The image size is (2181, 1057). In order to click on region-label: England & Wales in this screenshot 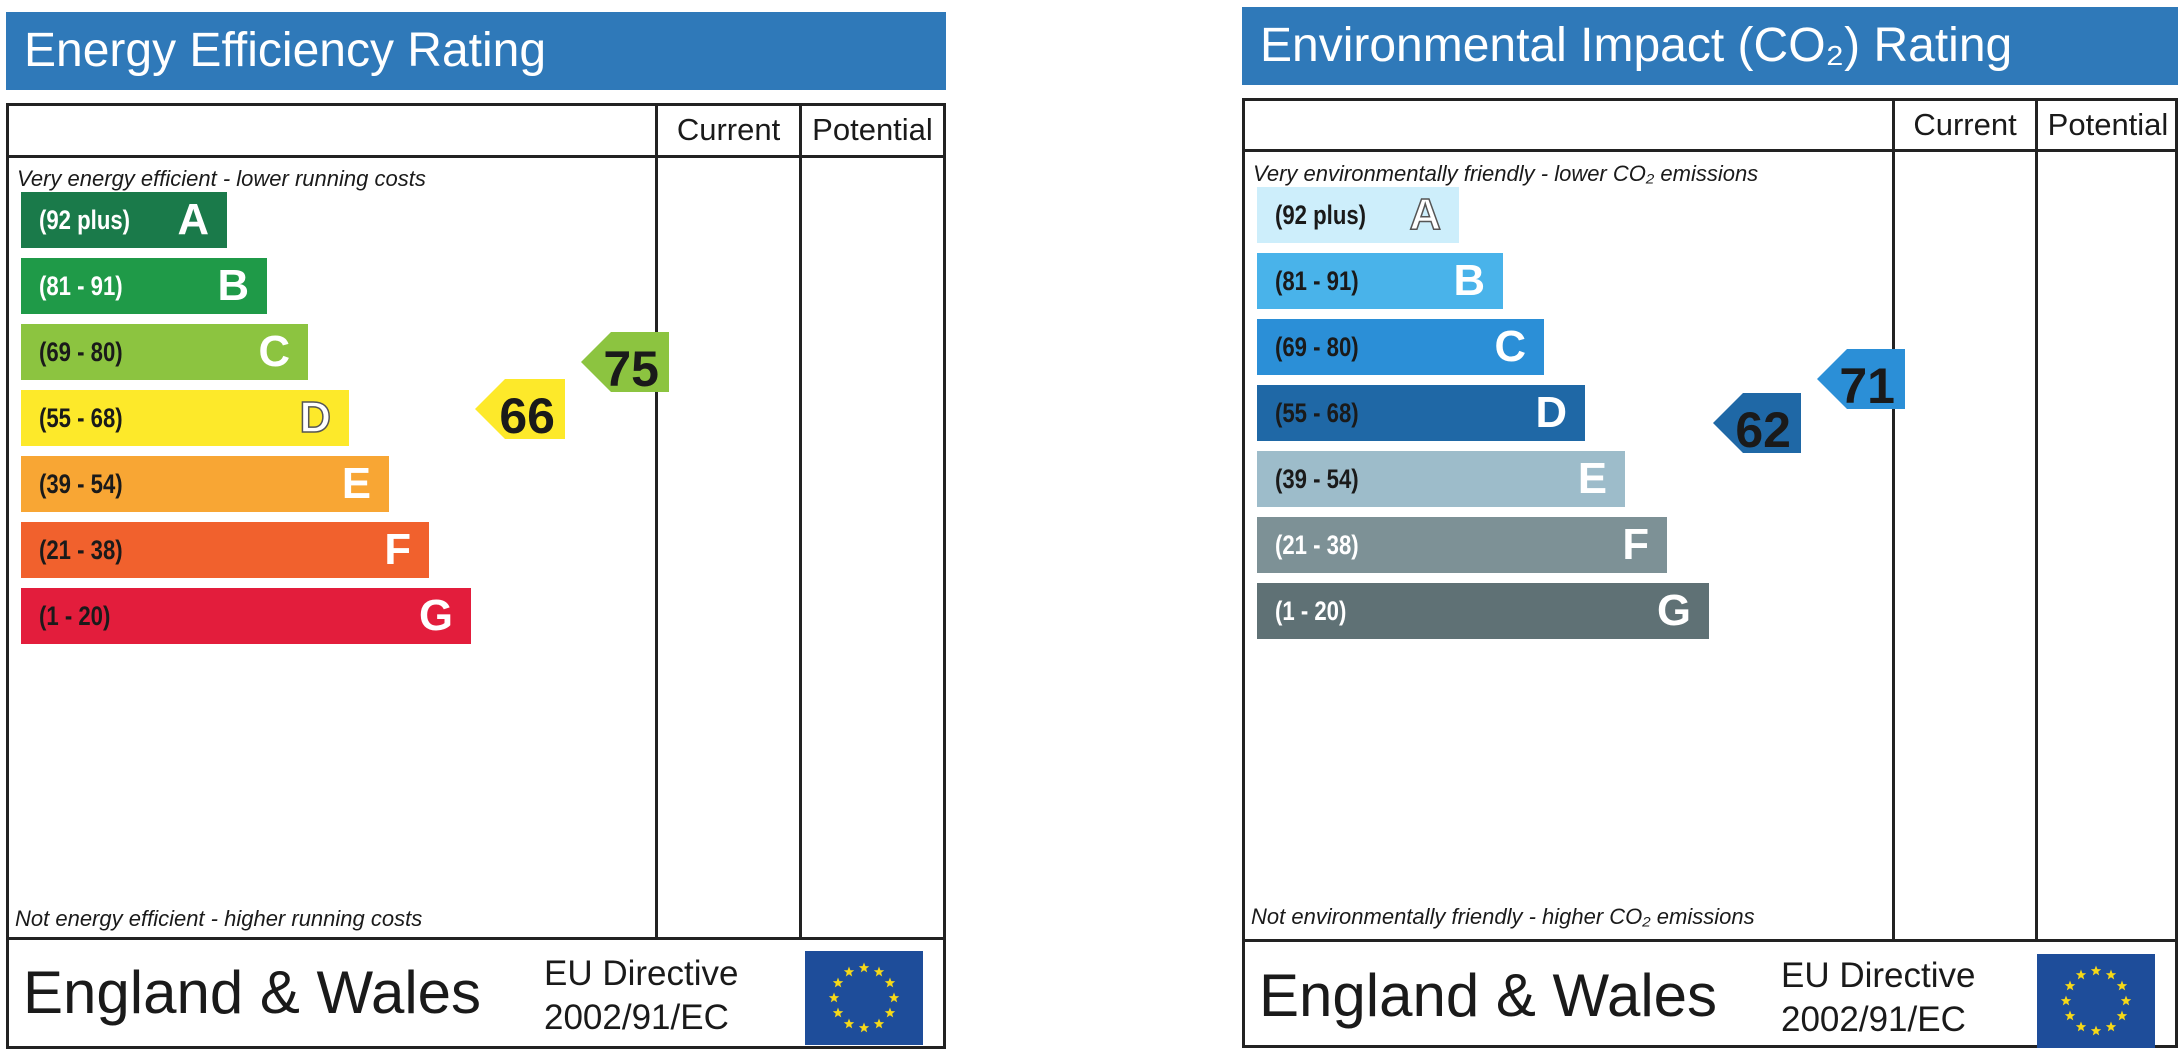, I will do `click(1488, 995)`.